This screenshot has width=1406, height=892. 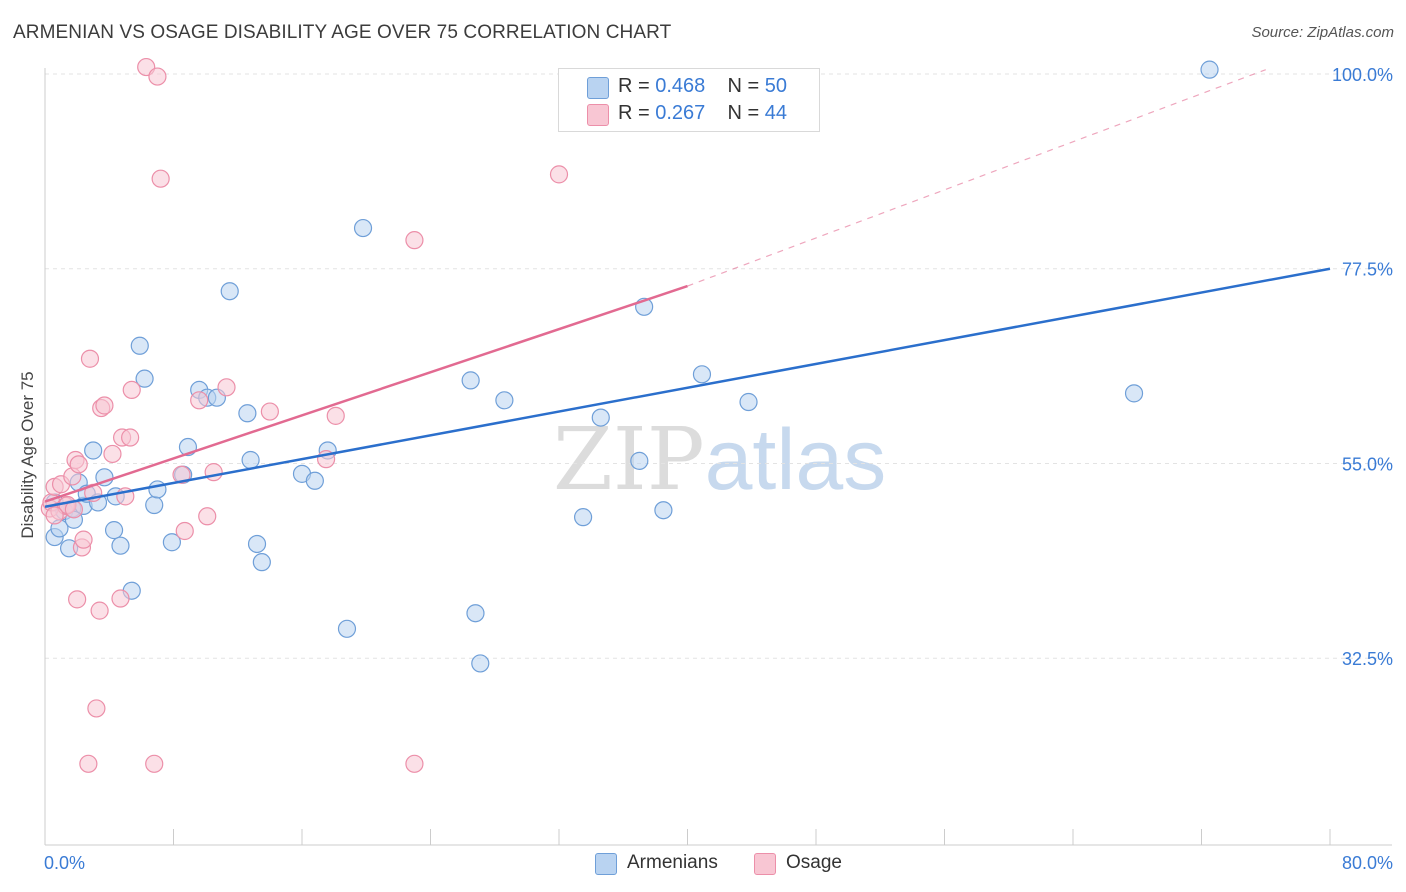 I want to click on y-tick-label: 100.0%, so click(x=1362, y=75).